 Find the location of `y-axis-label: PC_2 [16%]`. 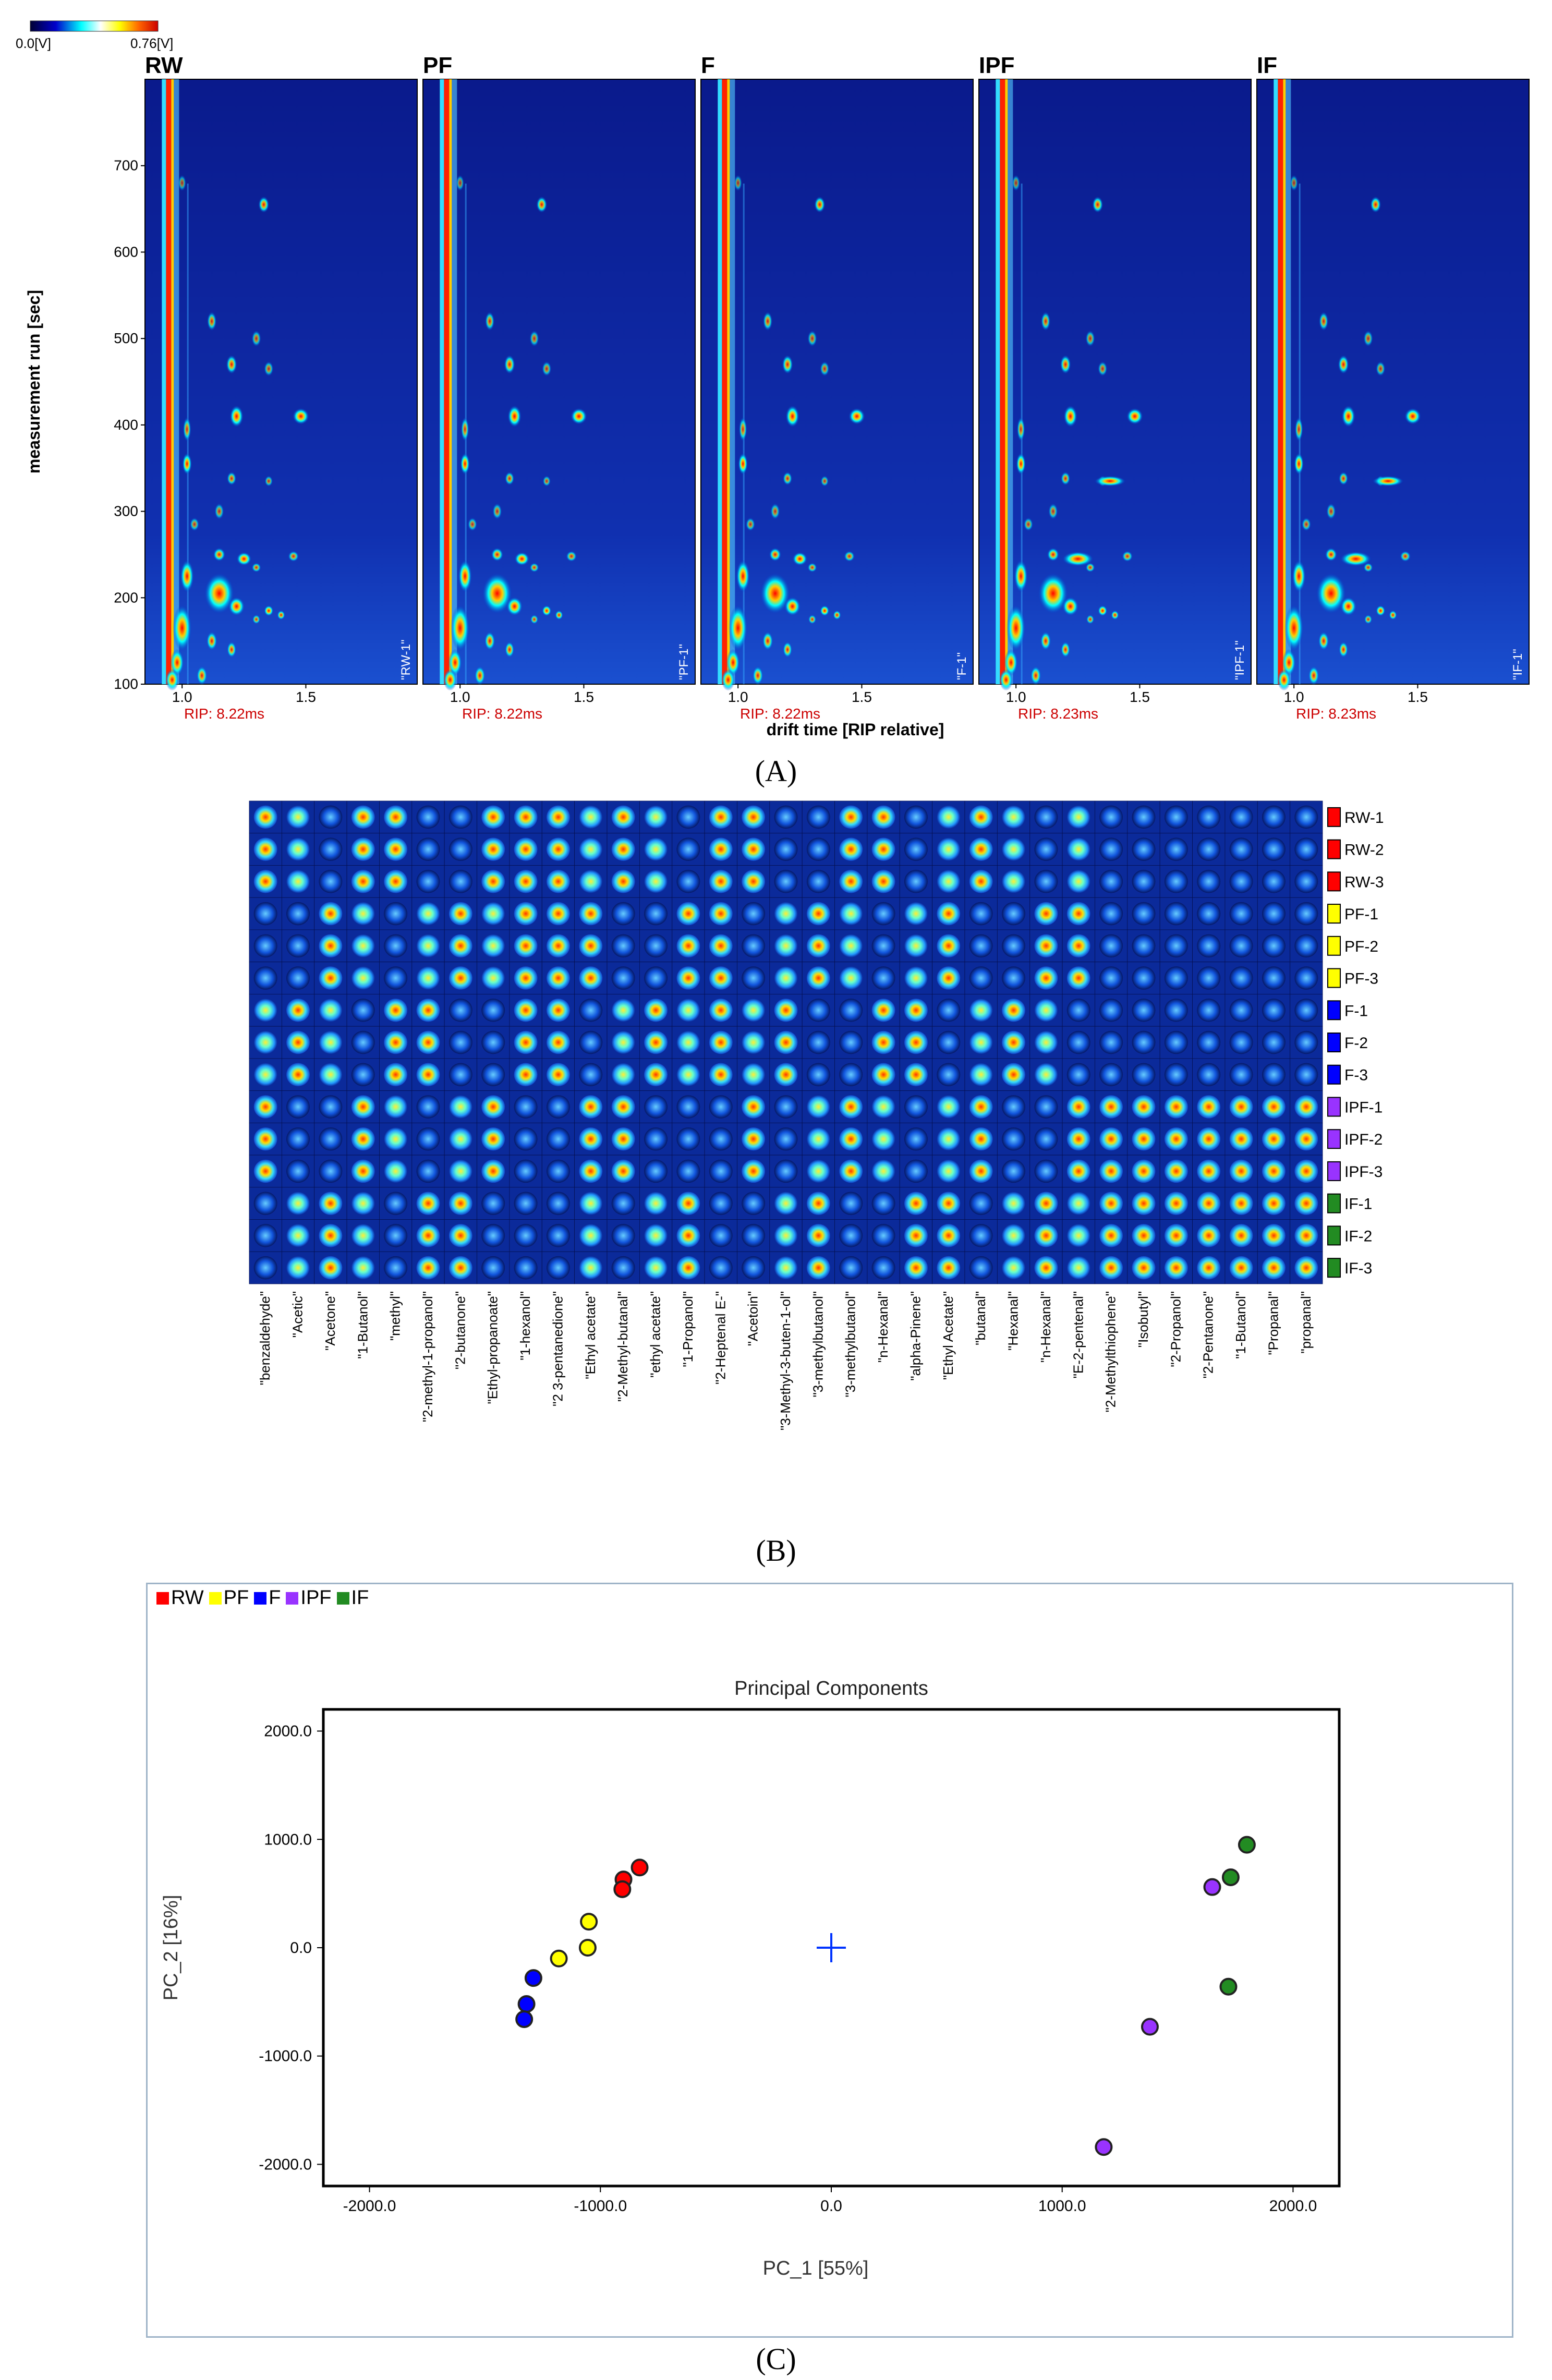

y-axis-label: PC_2 [16%] is located at coordinates (171, 1948).